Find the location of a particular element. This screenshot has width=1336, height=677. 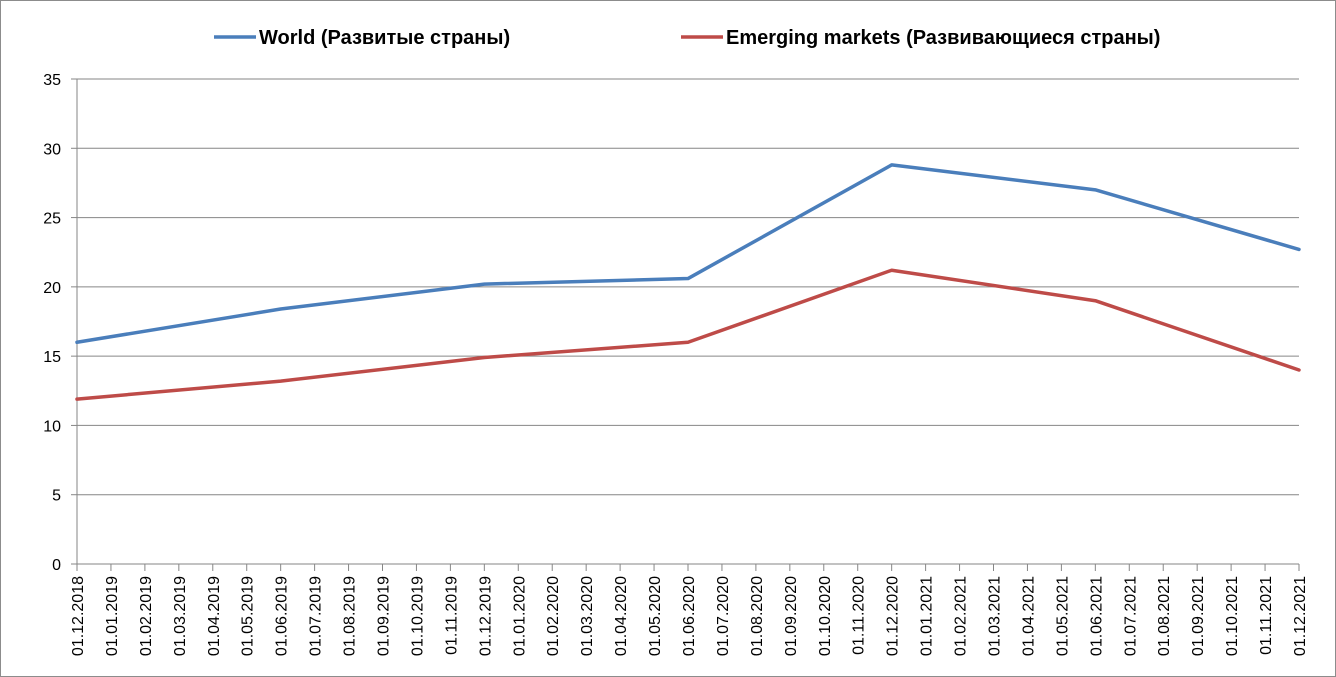

x-tick-label: 01.08.2020 is located at coordinates (757, 616).